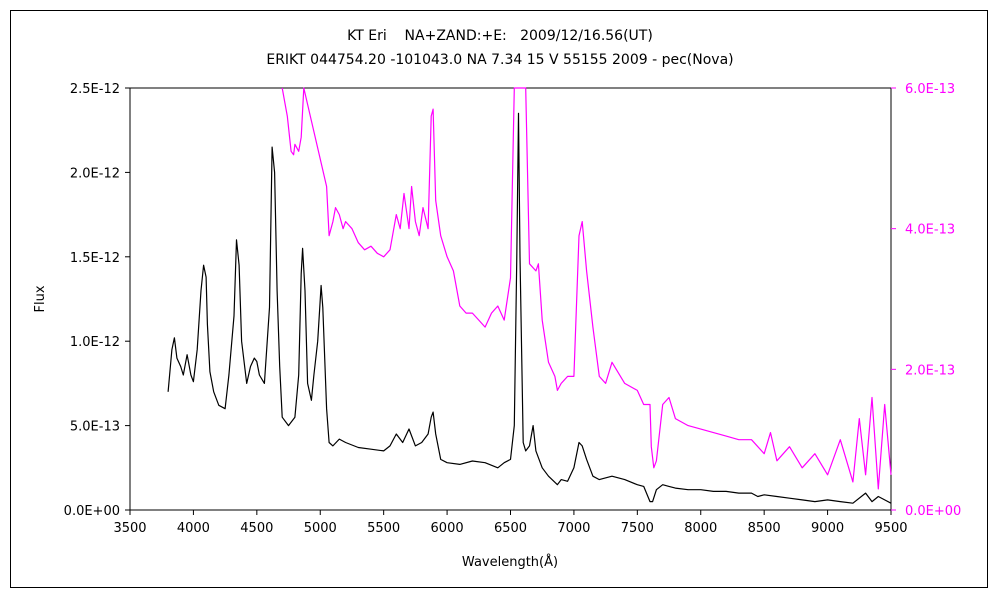 This screenshot has width=1000, height=600. Describe the element at coordinates (95, 258) in the screenshot. I see `y-tick-label: 1.5E-12` at that location.